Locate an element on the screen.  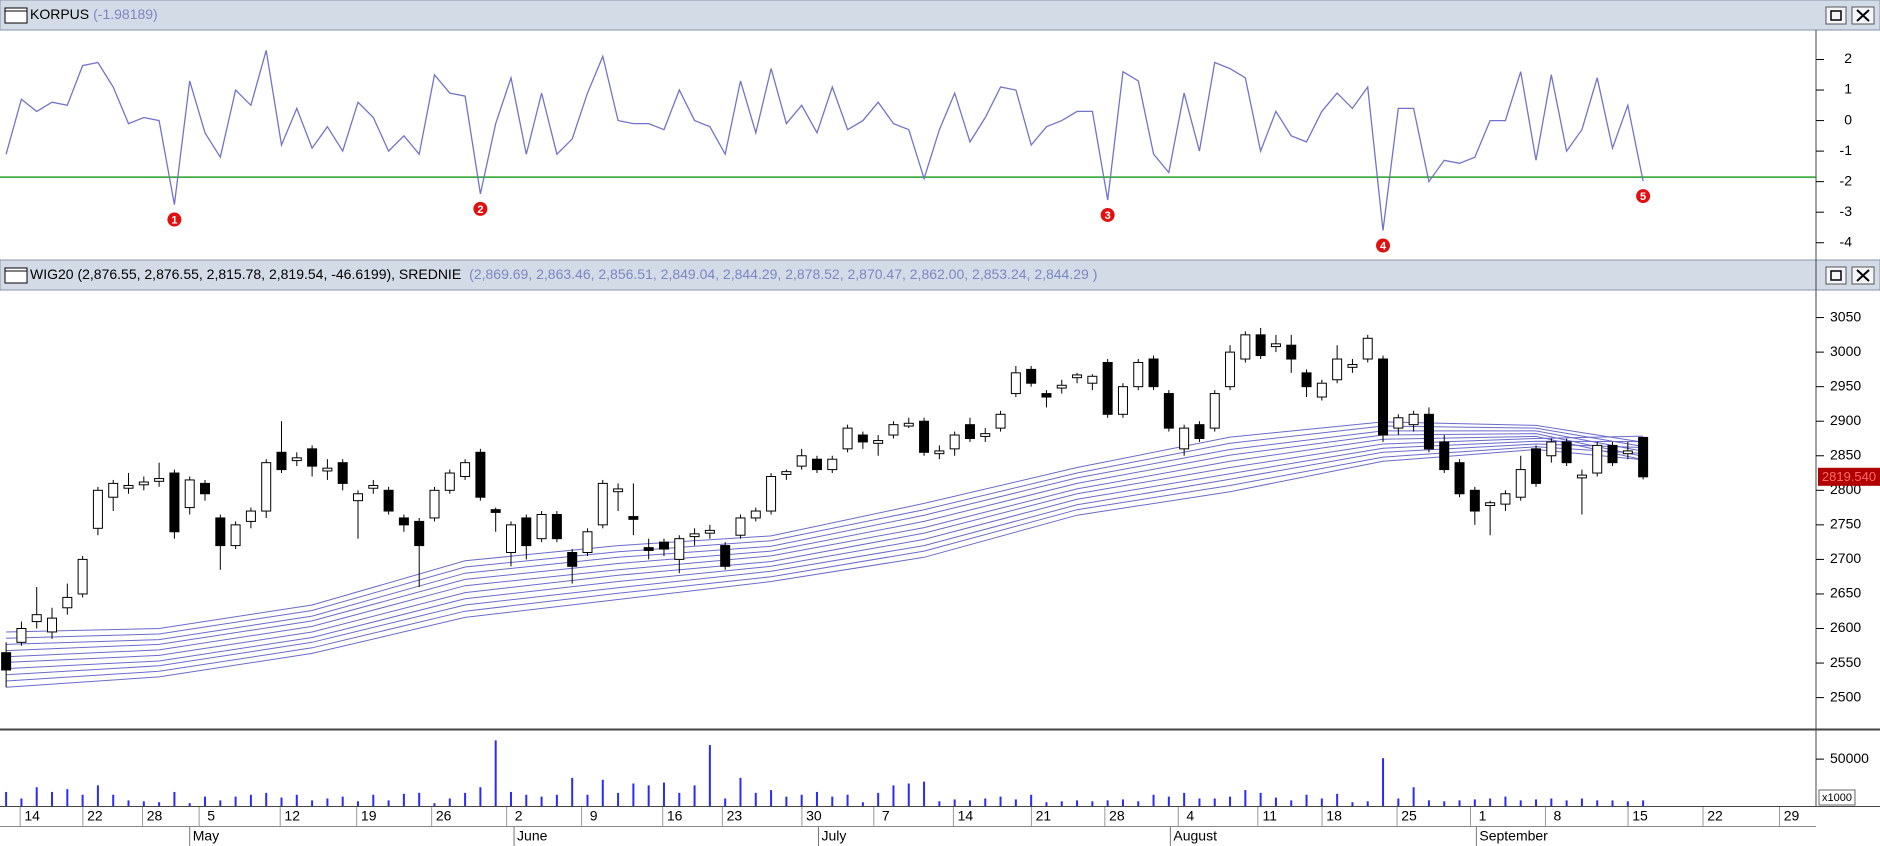
pane-value: (-1.98189) is located at coordinates (125, 14).